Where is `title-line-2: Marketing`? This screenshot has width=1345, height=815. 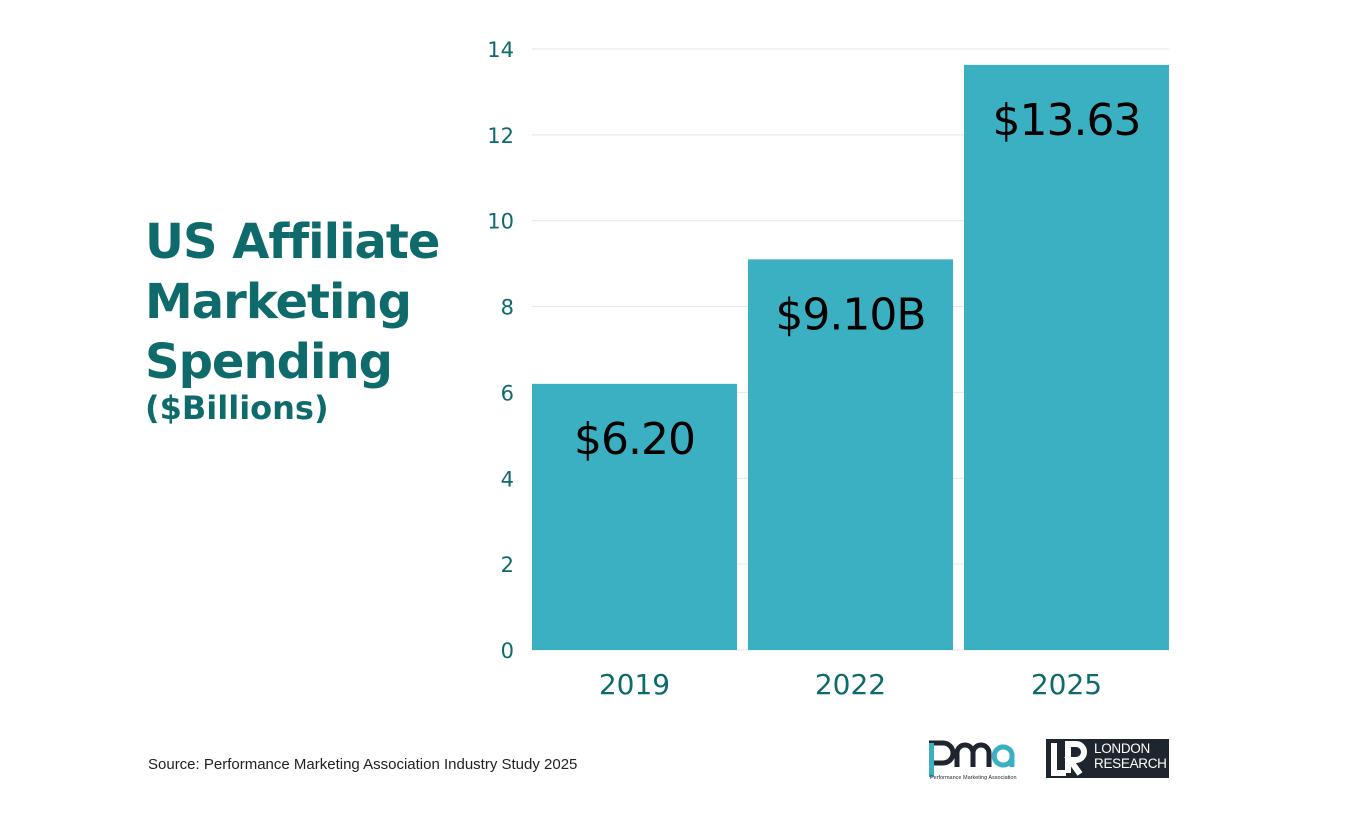 title-line-2: Marketing is located at coordinates (278, 302).